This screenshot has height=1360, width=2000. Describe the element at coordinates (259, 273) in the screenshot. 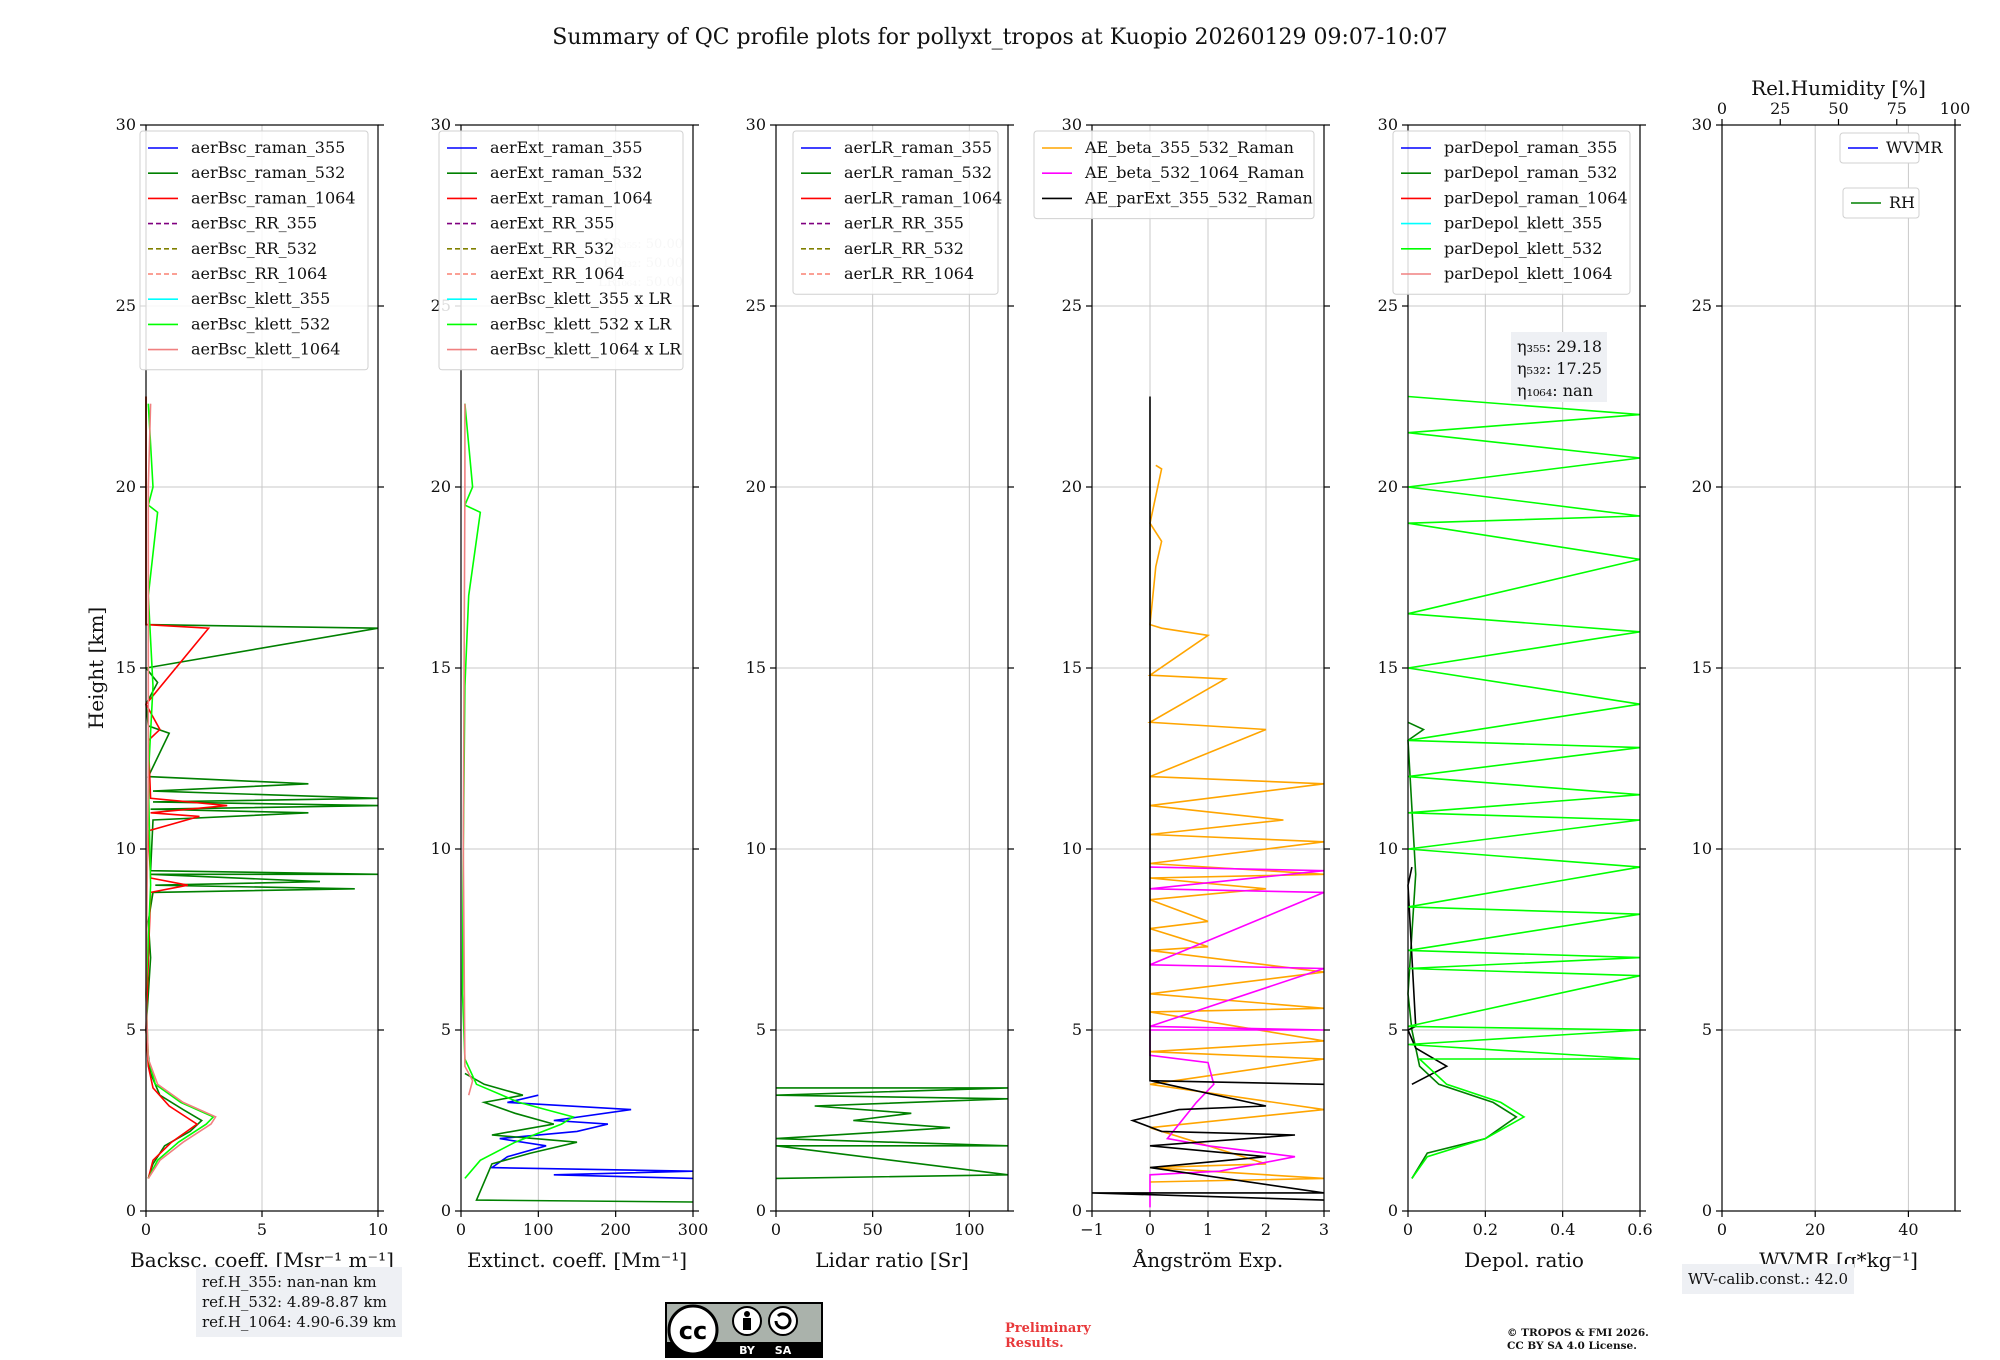

I see `legend-label: aerBsc_RR_1064` at that location.